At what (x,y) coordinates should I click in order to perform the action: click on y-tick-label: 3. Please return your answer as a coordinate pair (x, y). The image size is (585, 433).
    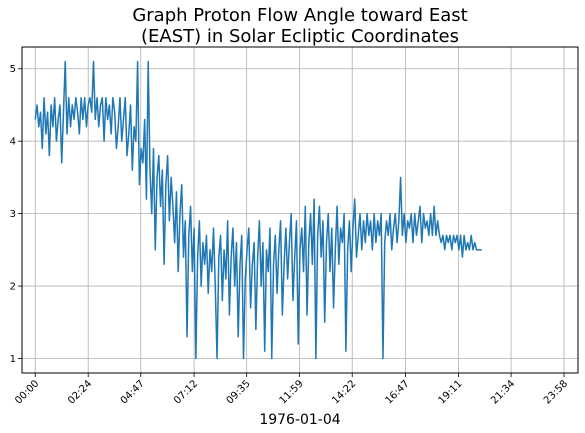
    Looking at the image, I should click on (13, 214).